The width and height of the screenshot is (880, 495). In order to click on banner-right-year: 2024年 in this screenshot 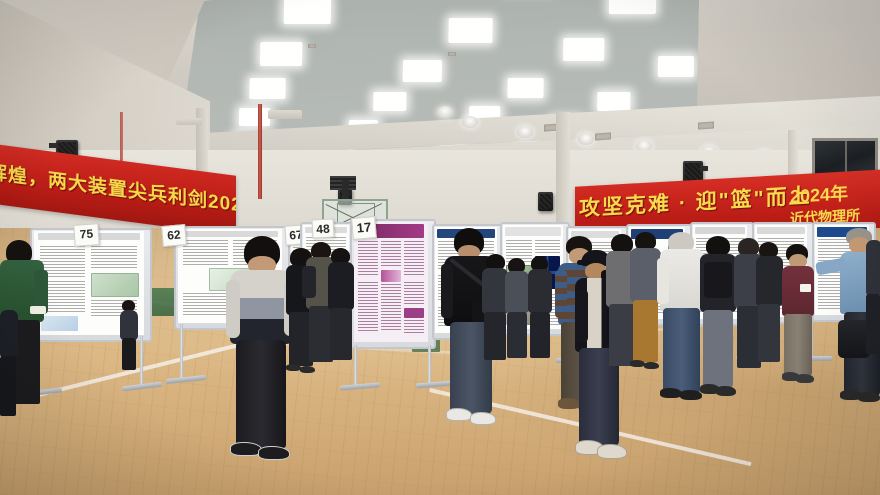, I will do `click(819, 195)`.